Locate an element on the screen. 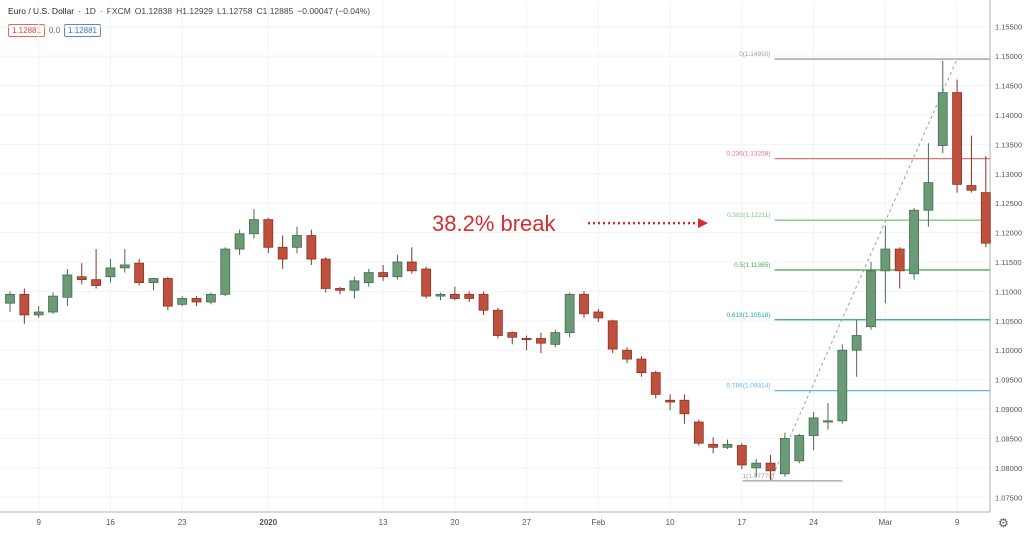  fib-level-label: 0.382(1.12211) is located at coordinates (749, 215).